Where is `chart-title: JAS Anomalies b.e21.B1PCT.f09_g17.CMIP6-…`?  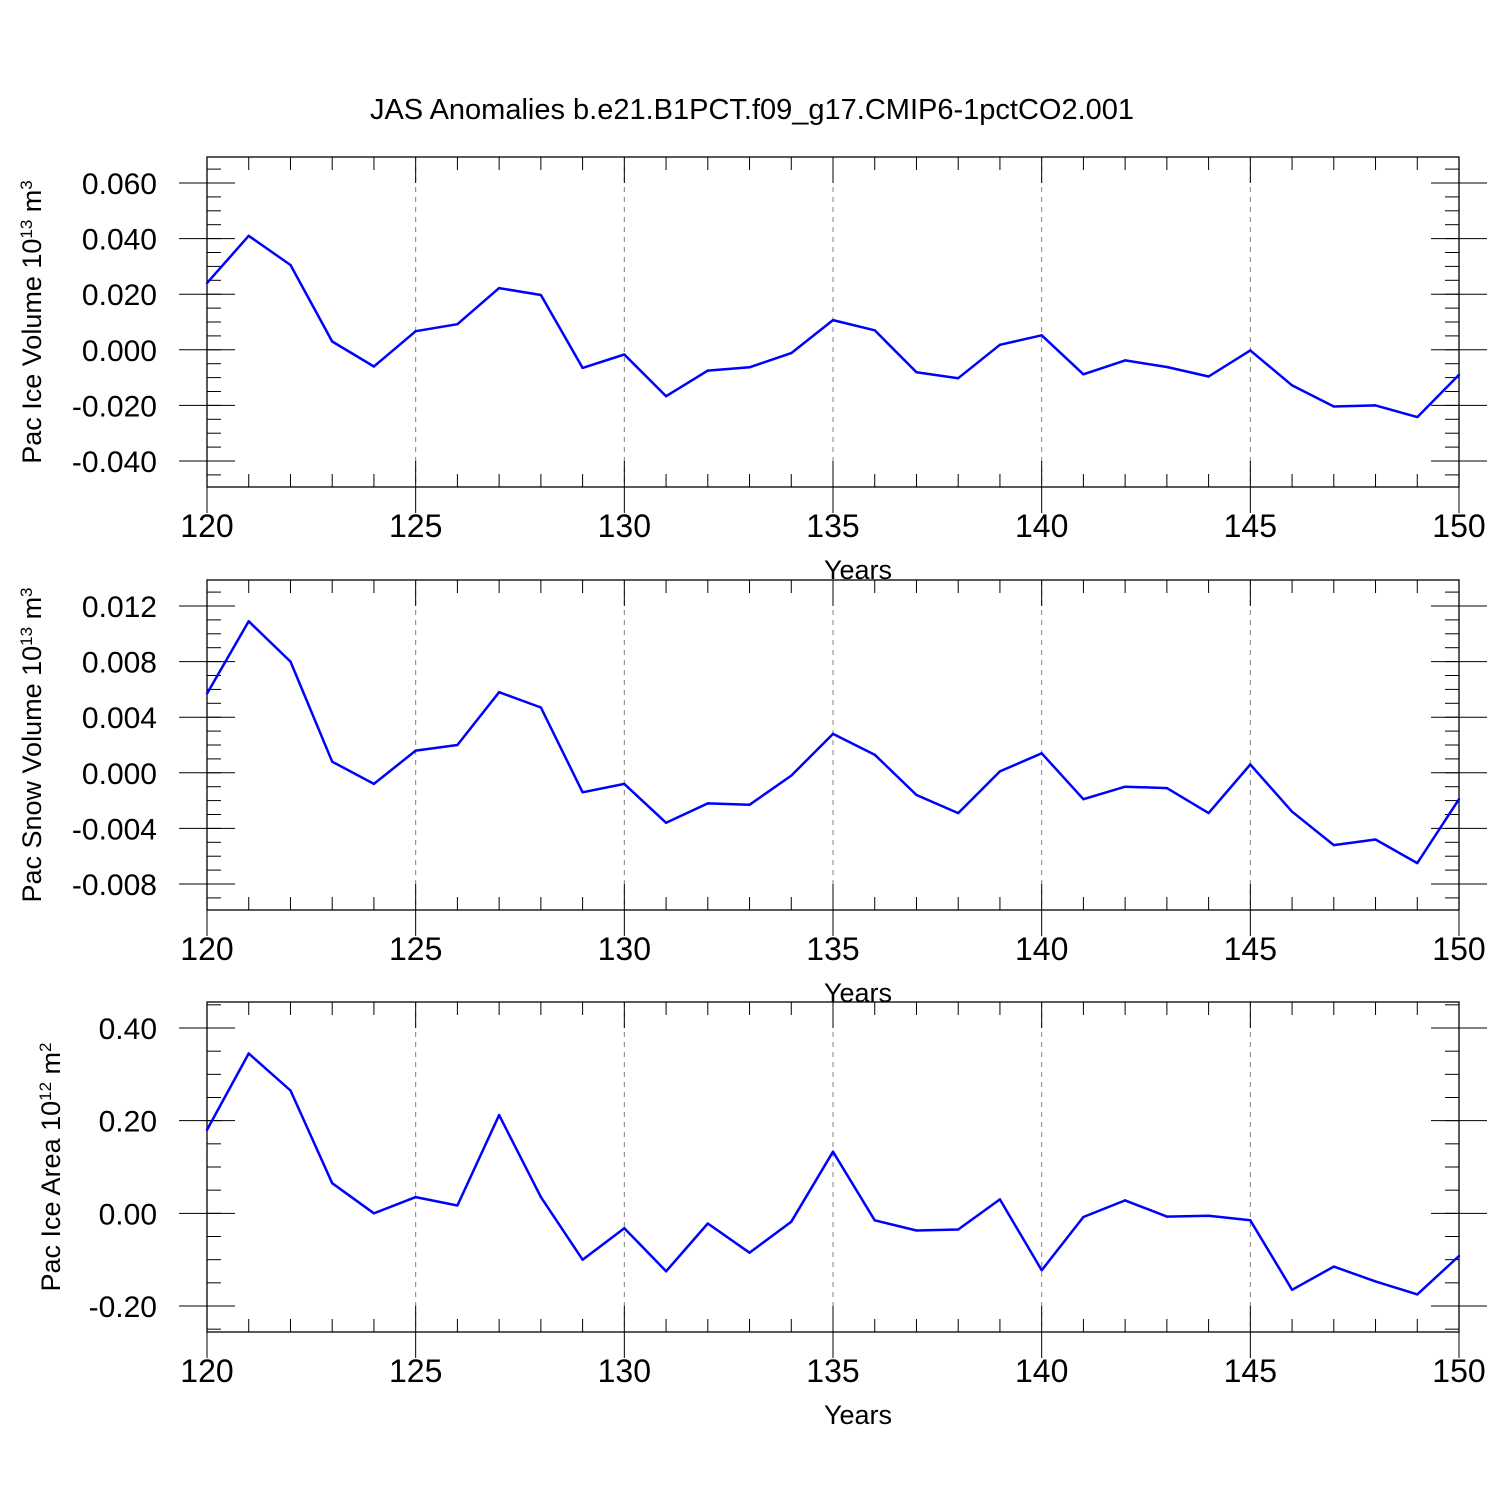 chart-title: JAS Anomalies b.e21.B1PCT.f09_g17.CMIP6-… is located at coordinates (752, 110).